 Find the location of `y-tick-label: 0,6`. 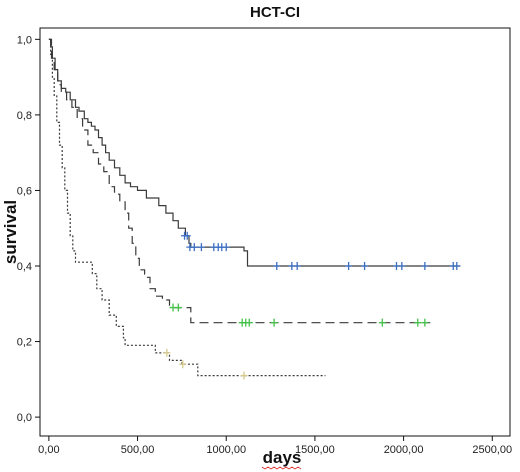

y-tick-label: 0,6 is located at coordinates (24, 191).